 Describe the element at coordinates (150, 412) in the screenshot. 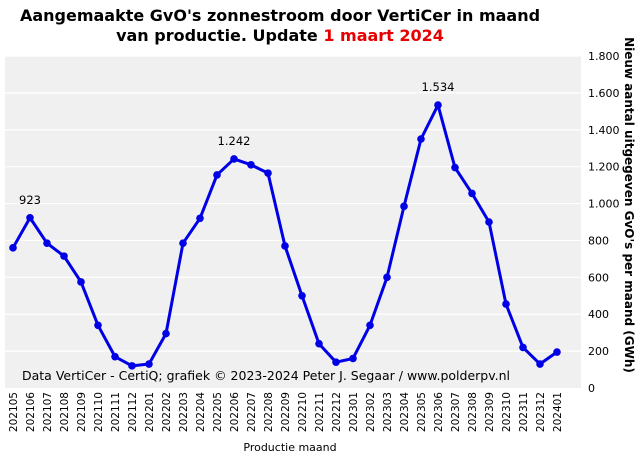

I see `x-tick-label: 202201` at that location.